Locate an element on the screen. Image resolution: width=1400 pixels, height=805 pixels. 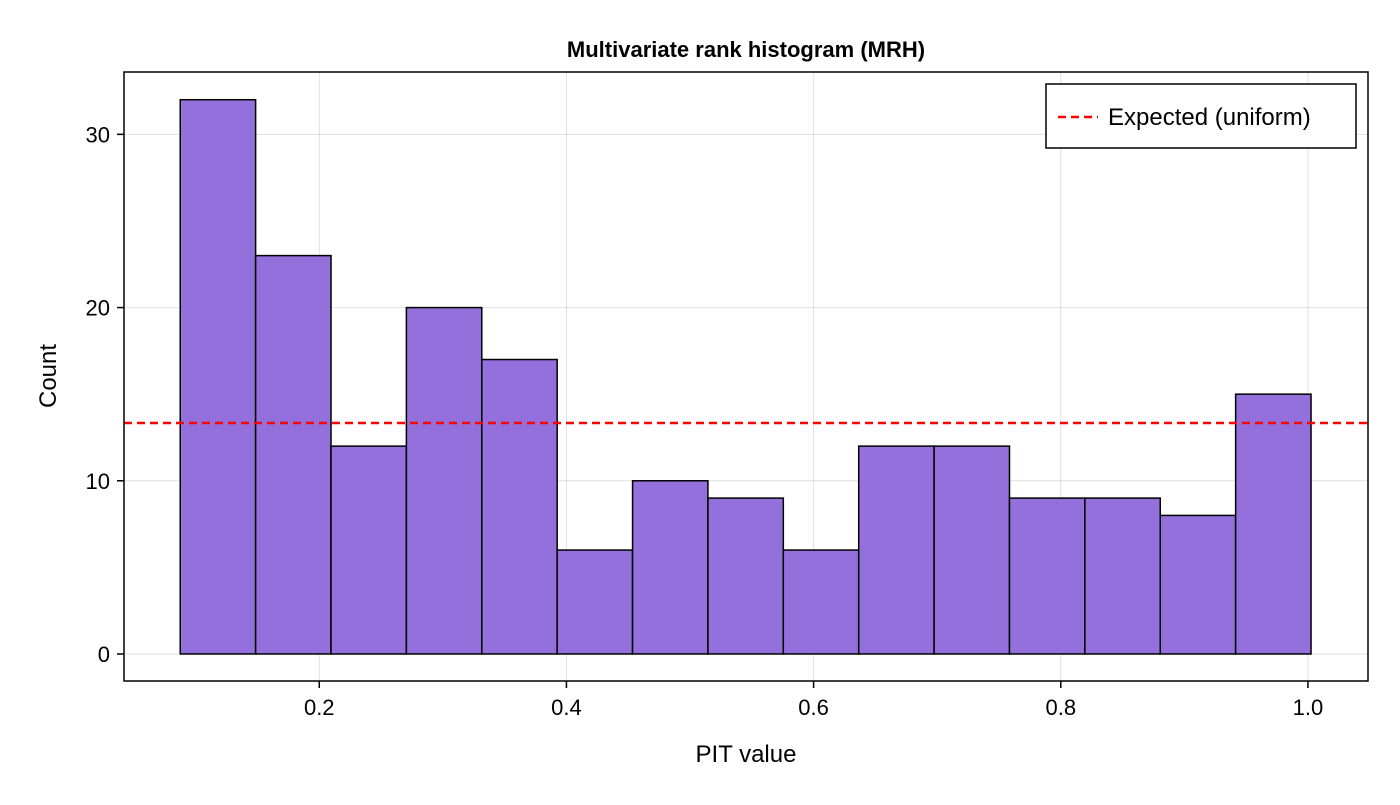
x-tick-label: 0.2 is located at coordinates (319, 707).